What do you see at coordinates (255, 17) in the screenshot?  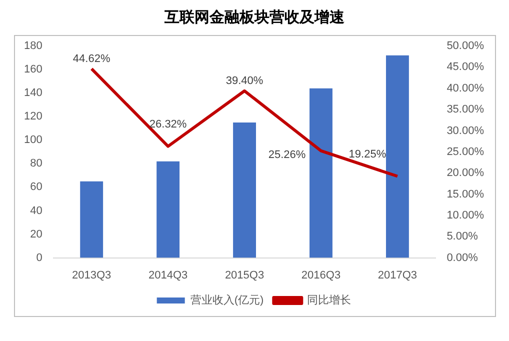 I see `chart-title: 互联网金融板块营收及增速` at bounding box center [255, 17].